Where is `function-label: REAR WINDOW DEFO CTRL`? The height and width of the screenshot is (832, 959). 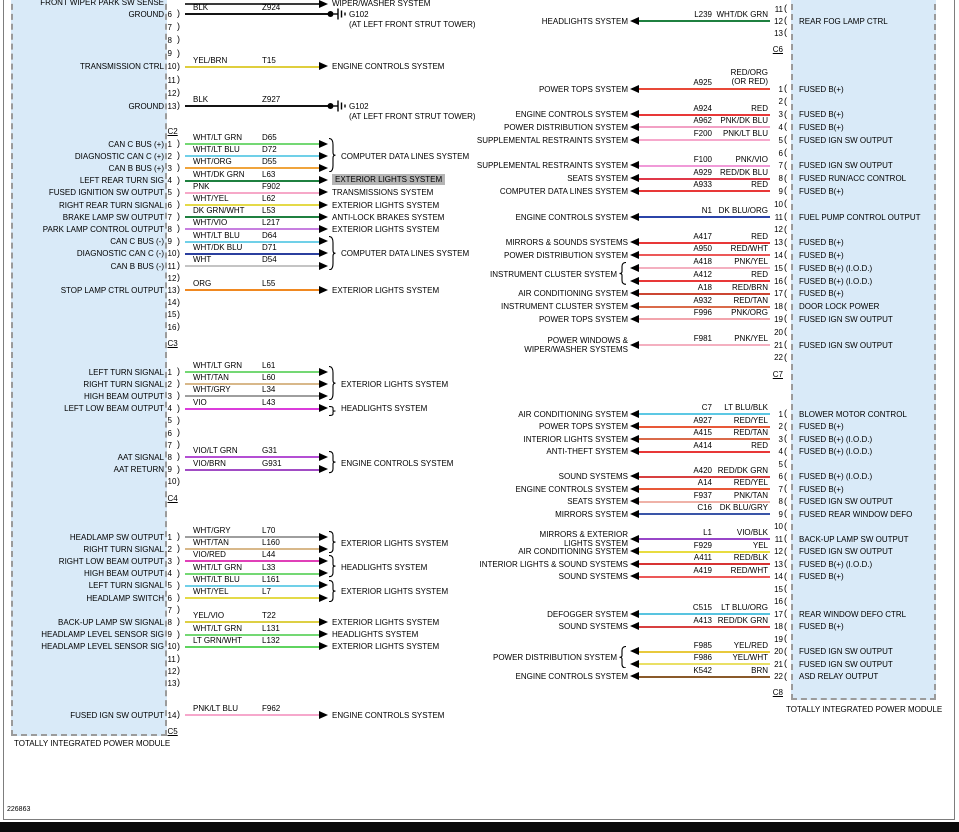 function-label: REAR WINDOW DEFO CTRL is located at coordinates (853, 614).